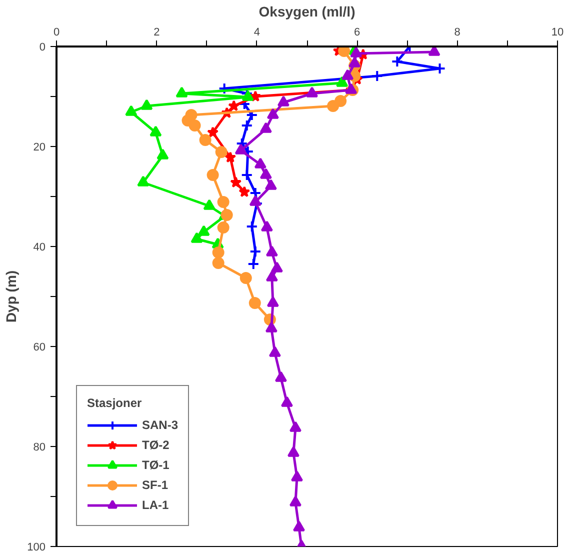  Describe the element at coordinates (36, 548) in the screenshot. I see `y-tick-label: 100` at that location.